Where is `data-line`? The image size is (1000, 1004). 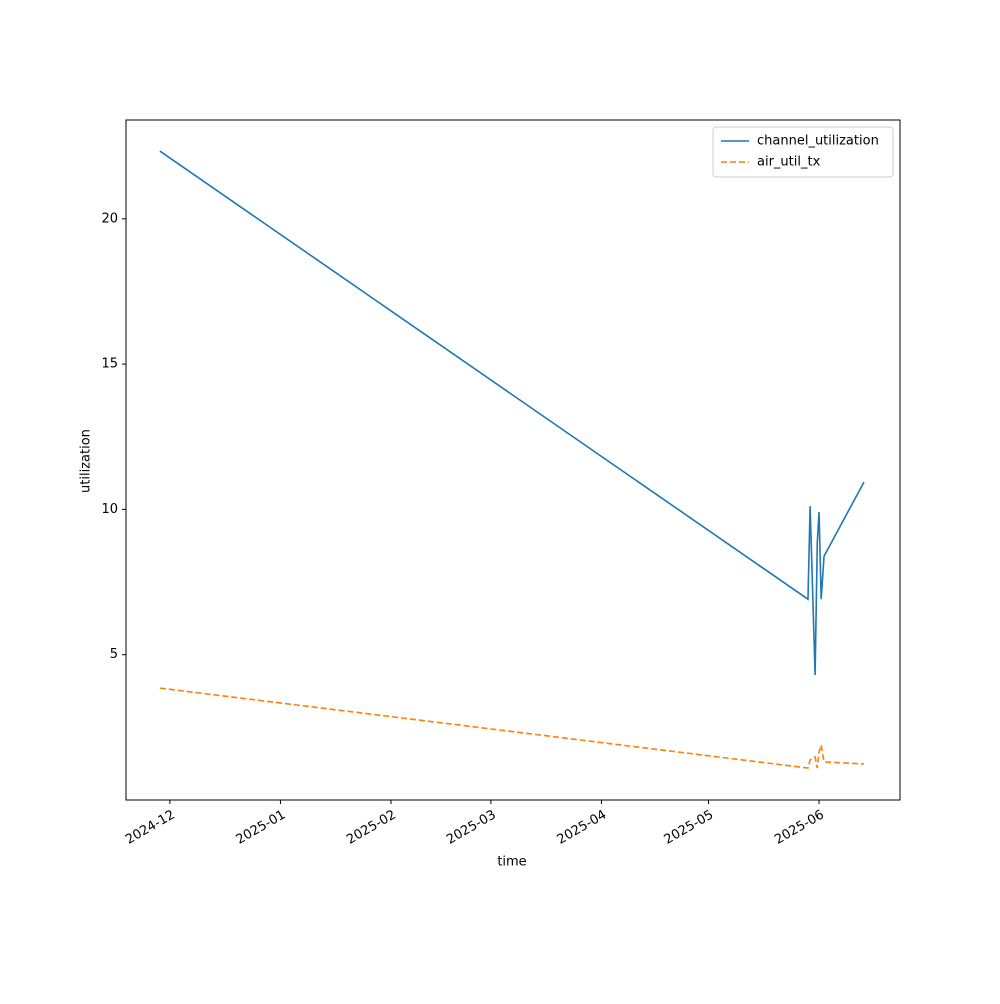 data-line is located at coordinates (512, 728).